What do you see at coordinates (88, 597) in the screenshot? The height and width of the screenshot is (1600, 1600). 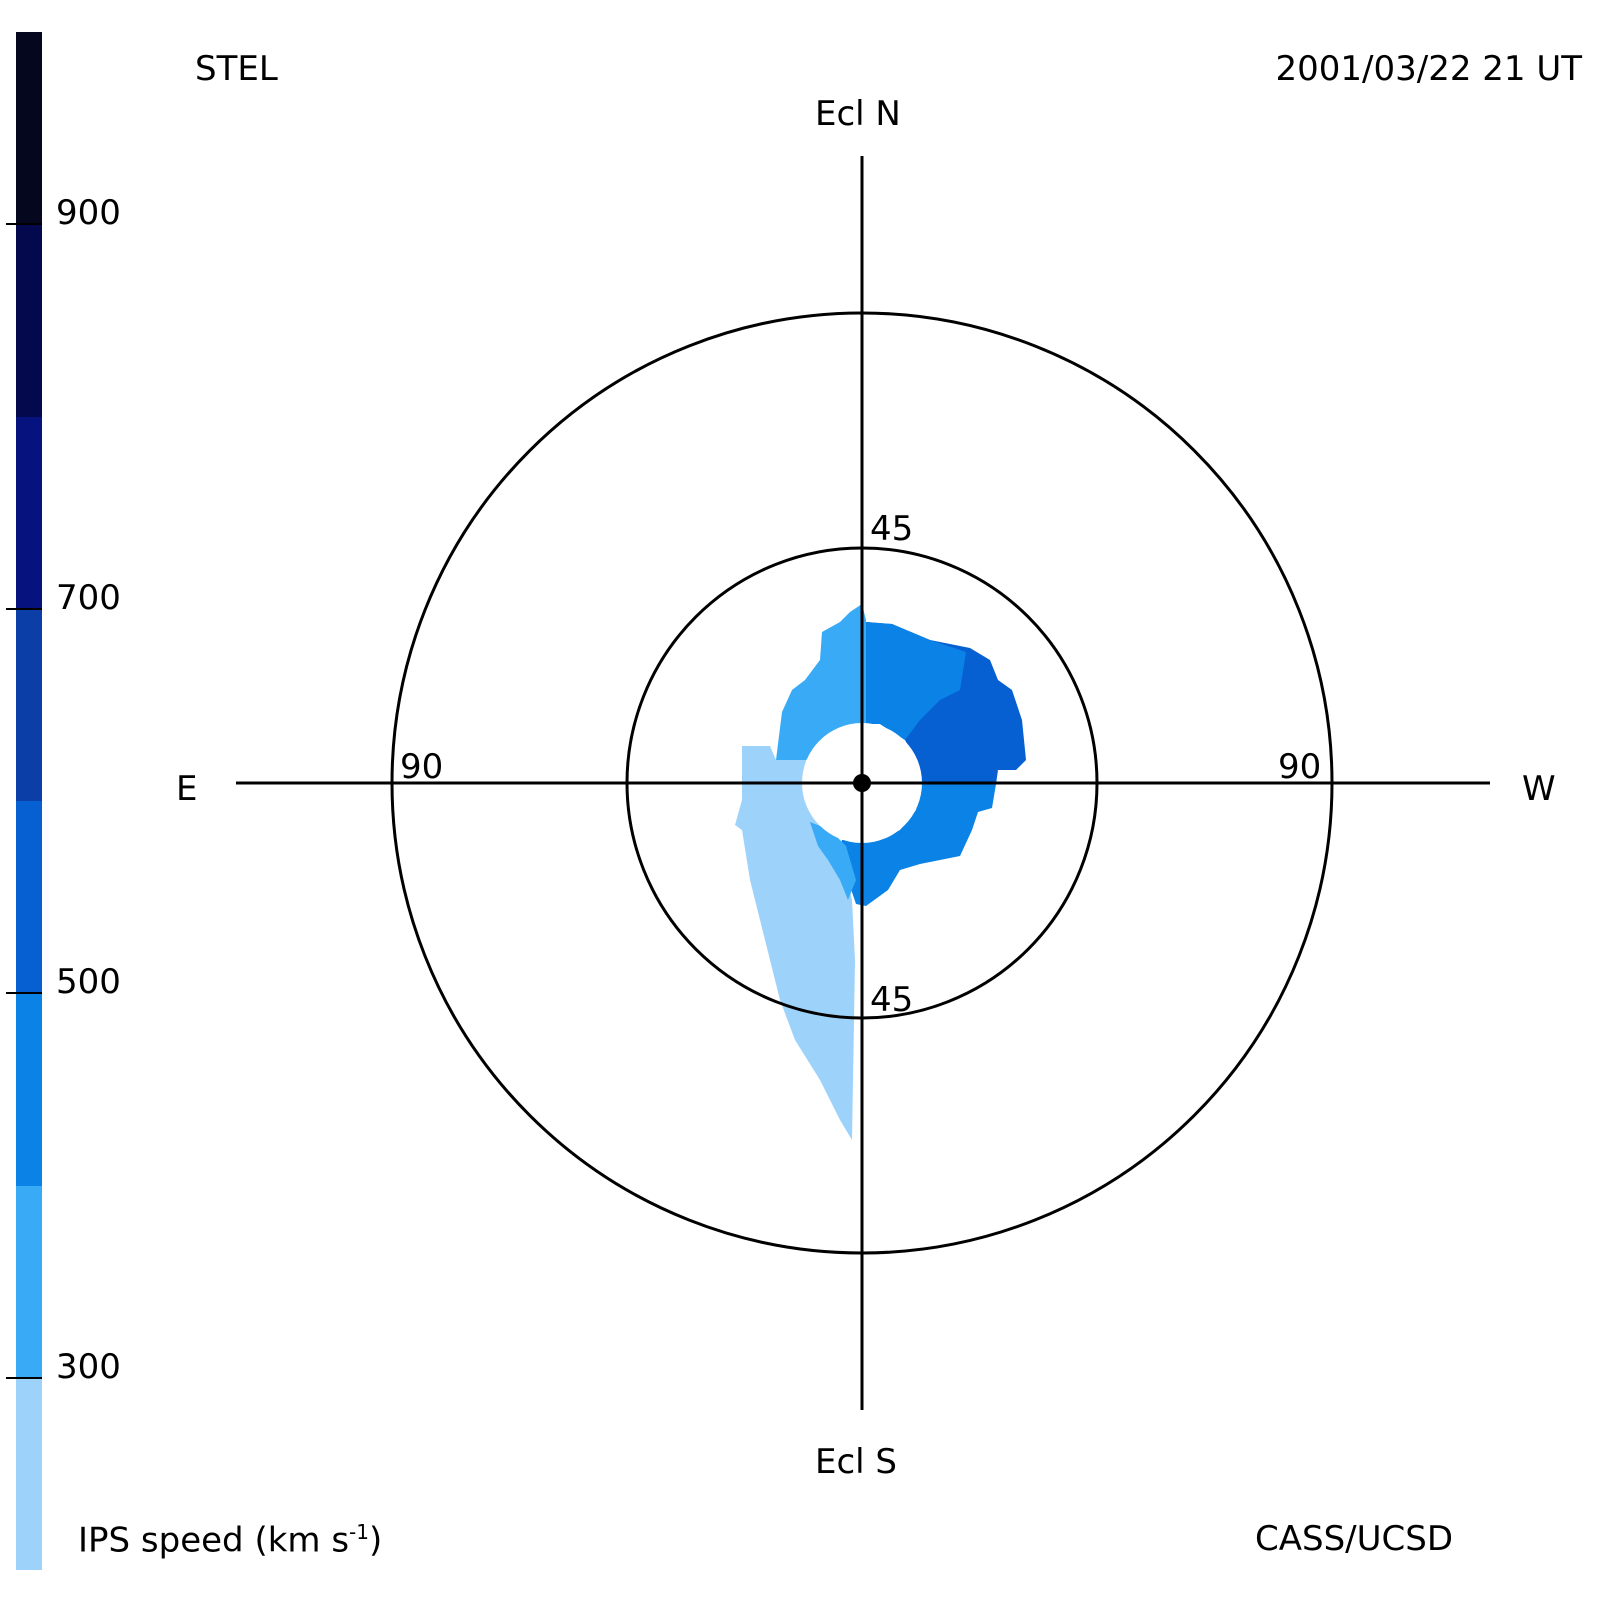 I see `colorbar-tick-label-700: 700` at bounding box center [88, 597].